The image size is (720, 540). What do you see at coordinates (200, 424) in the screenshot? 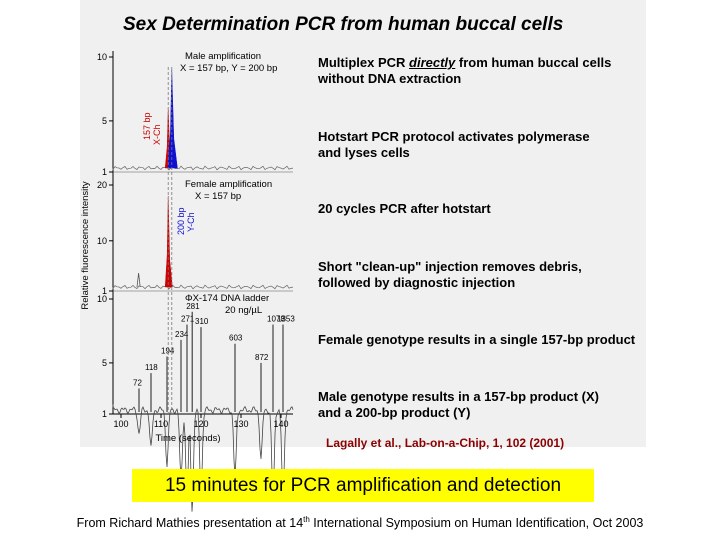
I see `x-tick-label: 120` at bounding box center [200, 424].